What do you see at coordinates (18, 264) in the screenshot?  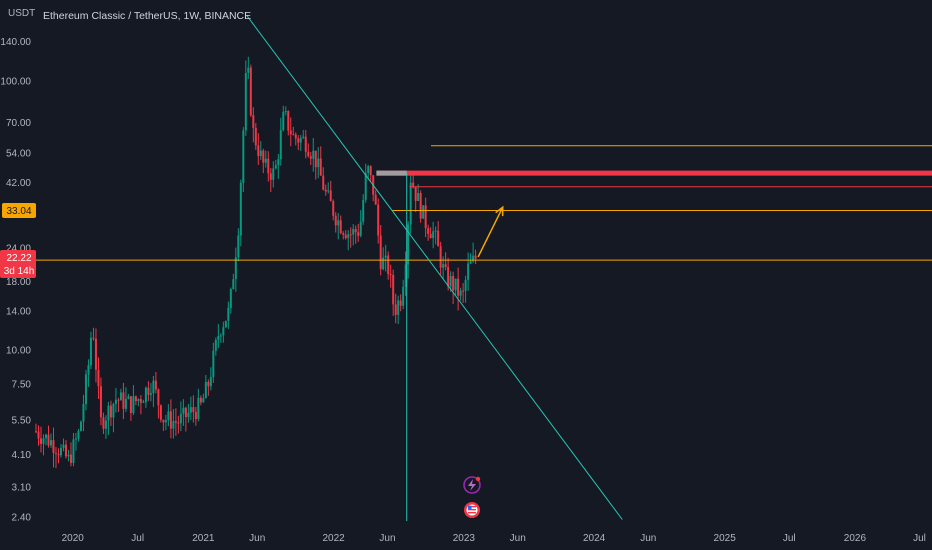 I see `current-price-box` at bounding box center [18, 264].